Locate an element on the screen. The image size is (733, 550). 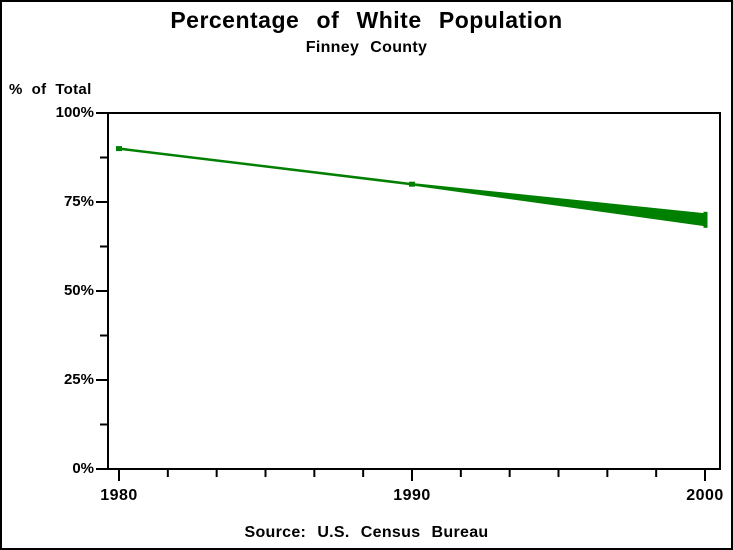
source-footnote: Source: U.S. Census Bureau is located at coordinates (366, 532).